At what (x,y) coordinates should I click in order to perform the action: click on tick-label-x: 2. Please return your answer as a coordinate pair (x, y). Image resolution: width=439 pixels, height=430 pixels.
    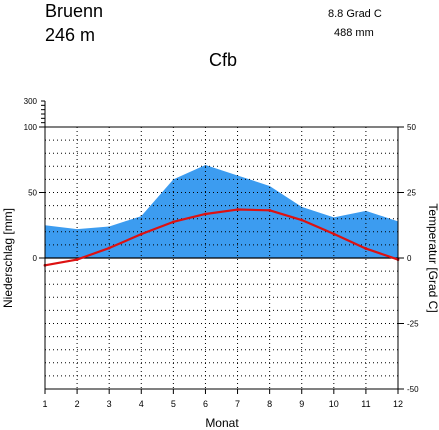
    Looking at the image, I should click on (77, 404).